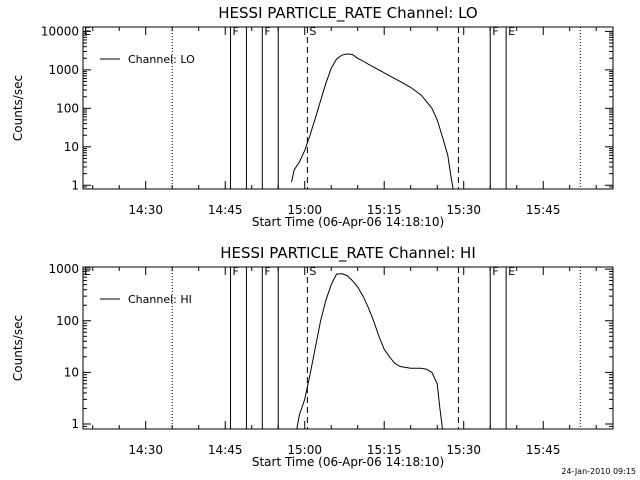 This screenshot has width=640, height=480. I want to click on chart-title: HESSI PARTICLE_RATE Channel: LO, so click(347, 13).